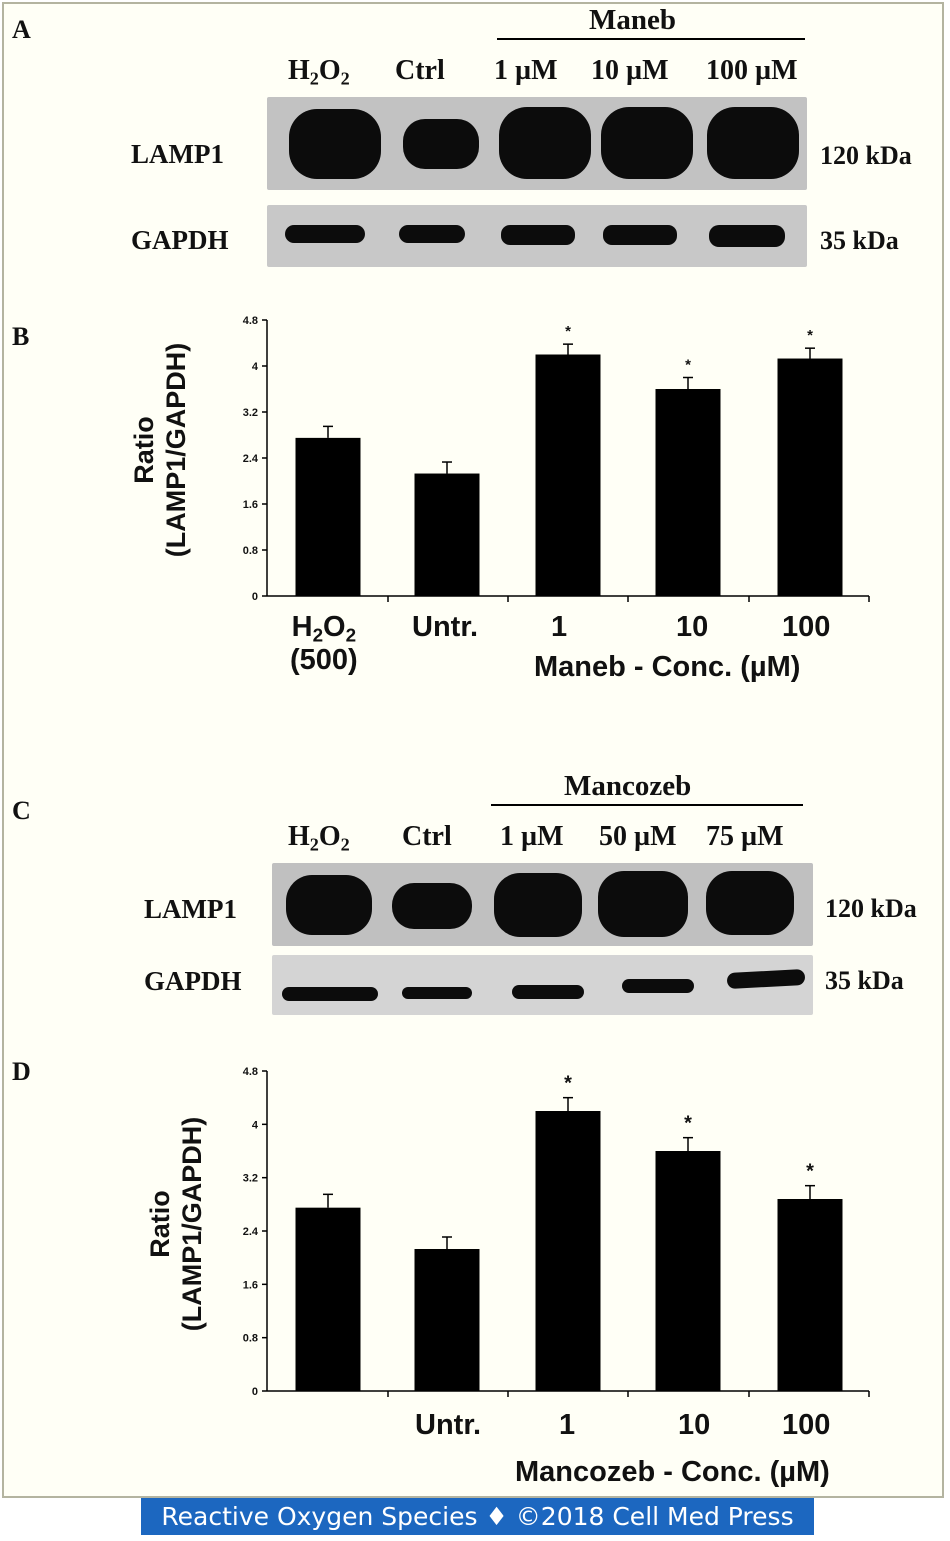  Describe the element at coordinates (329, 905) in the screenshot. I see `band-lamp1-c-lane1` at that location.